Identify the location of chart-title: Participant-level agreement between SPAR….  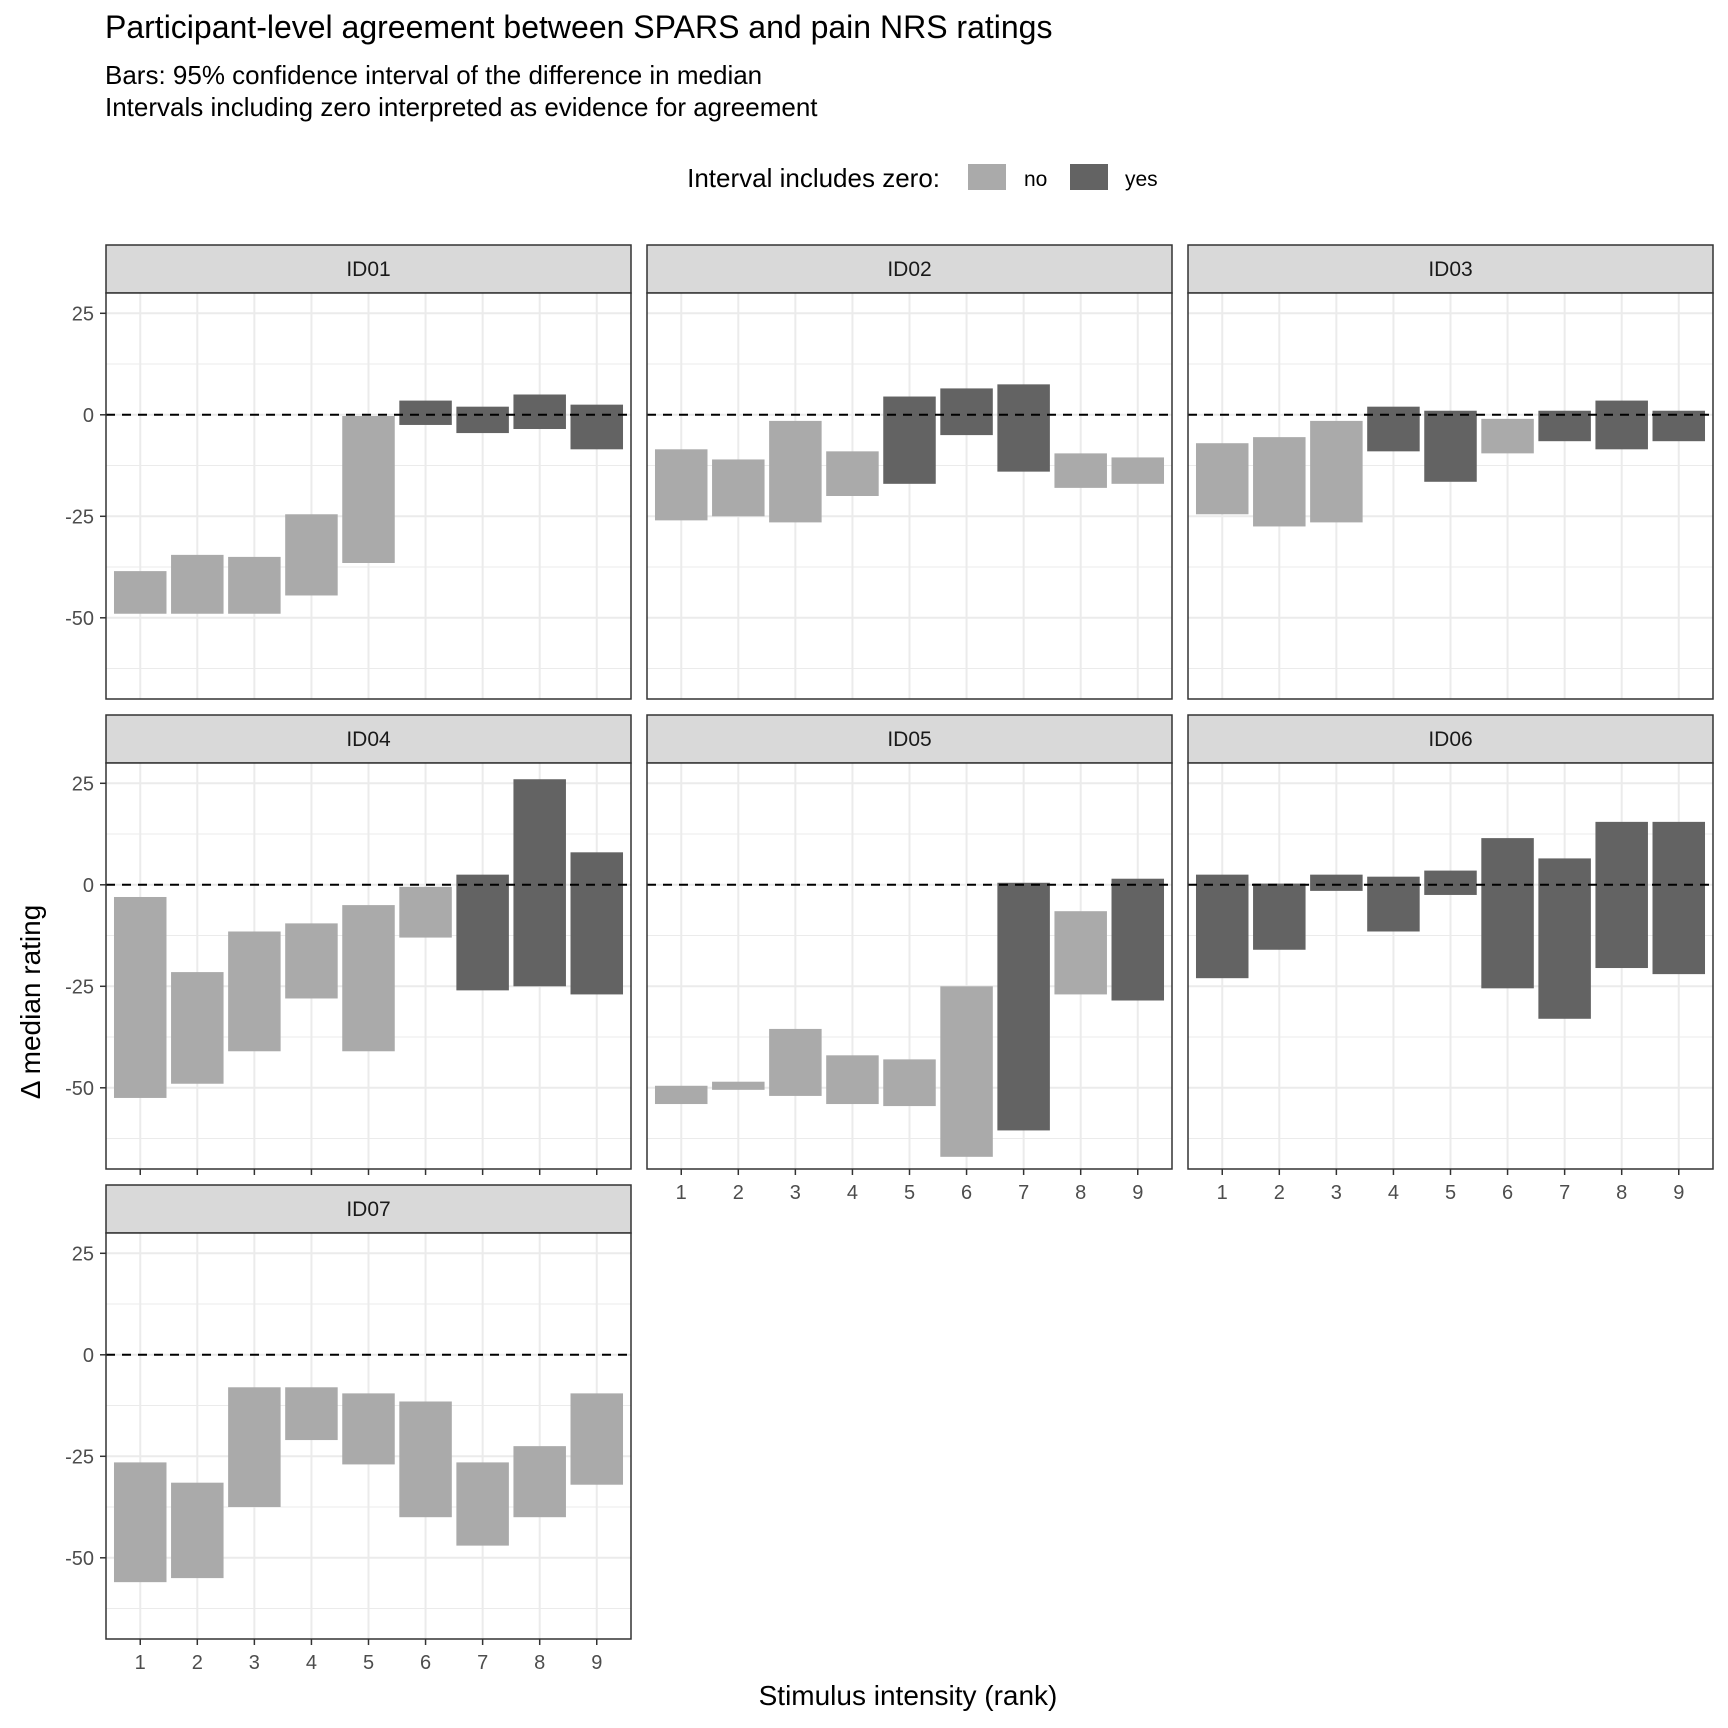
(578, 27).